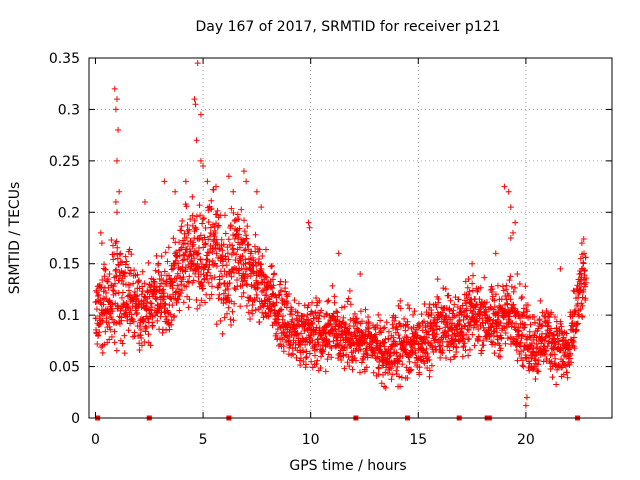  I want to click on x-tick-label: 0, so click(95, 440).